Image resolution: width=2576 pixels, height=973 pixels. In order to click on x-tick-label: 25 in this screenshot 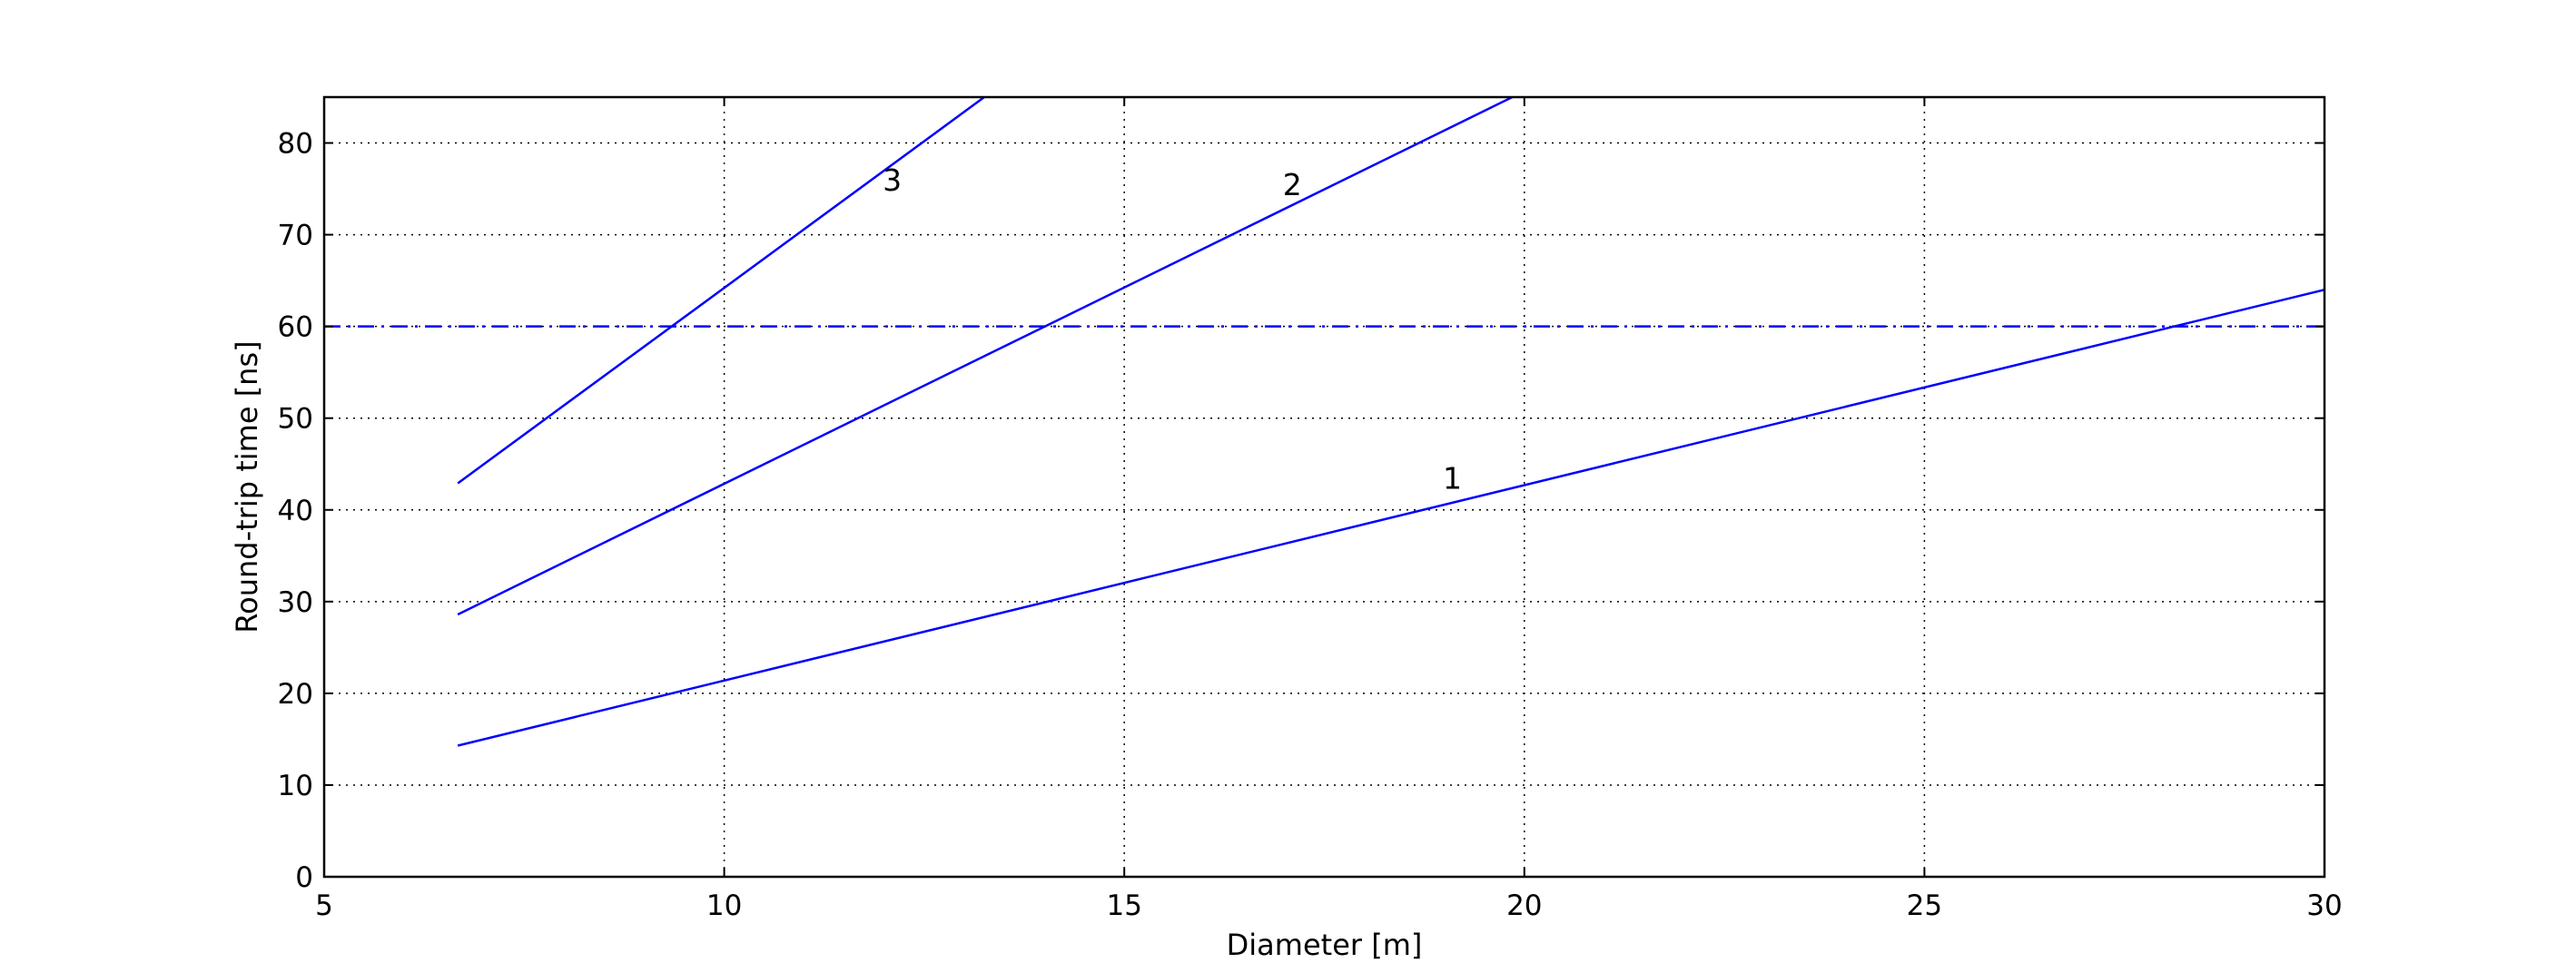, I will do `click(1925, 906)`.